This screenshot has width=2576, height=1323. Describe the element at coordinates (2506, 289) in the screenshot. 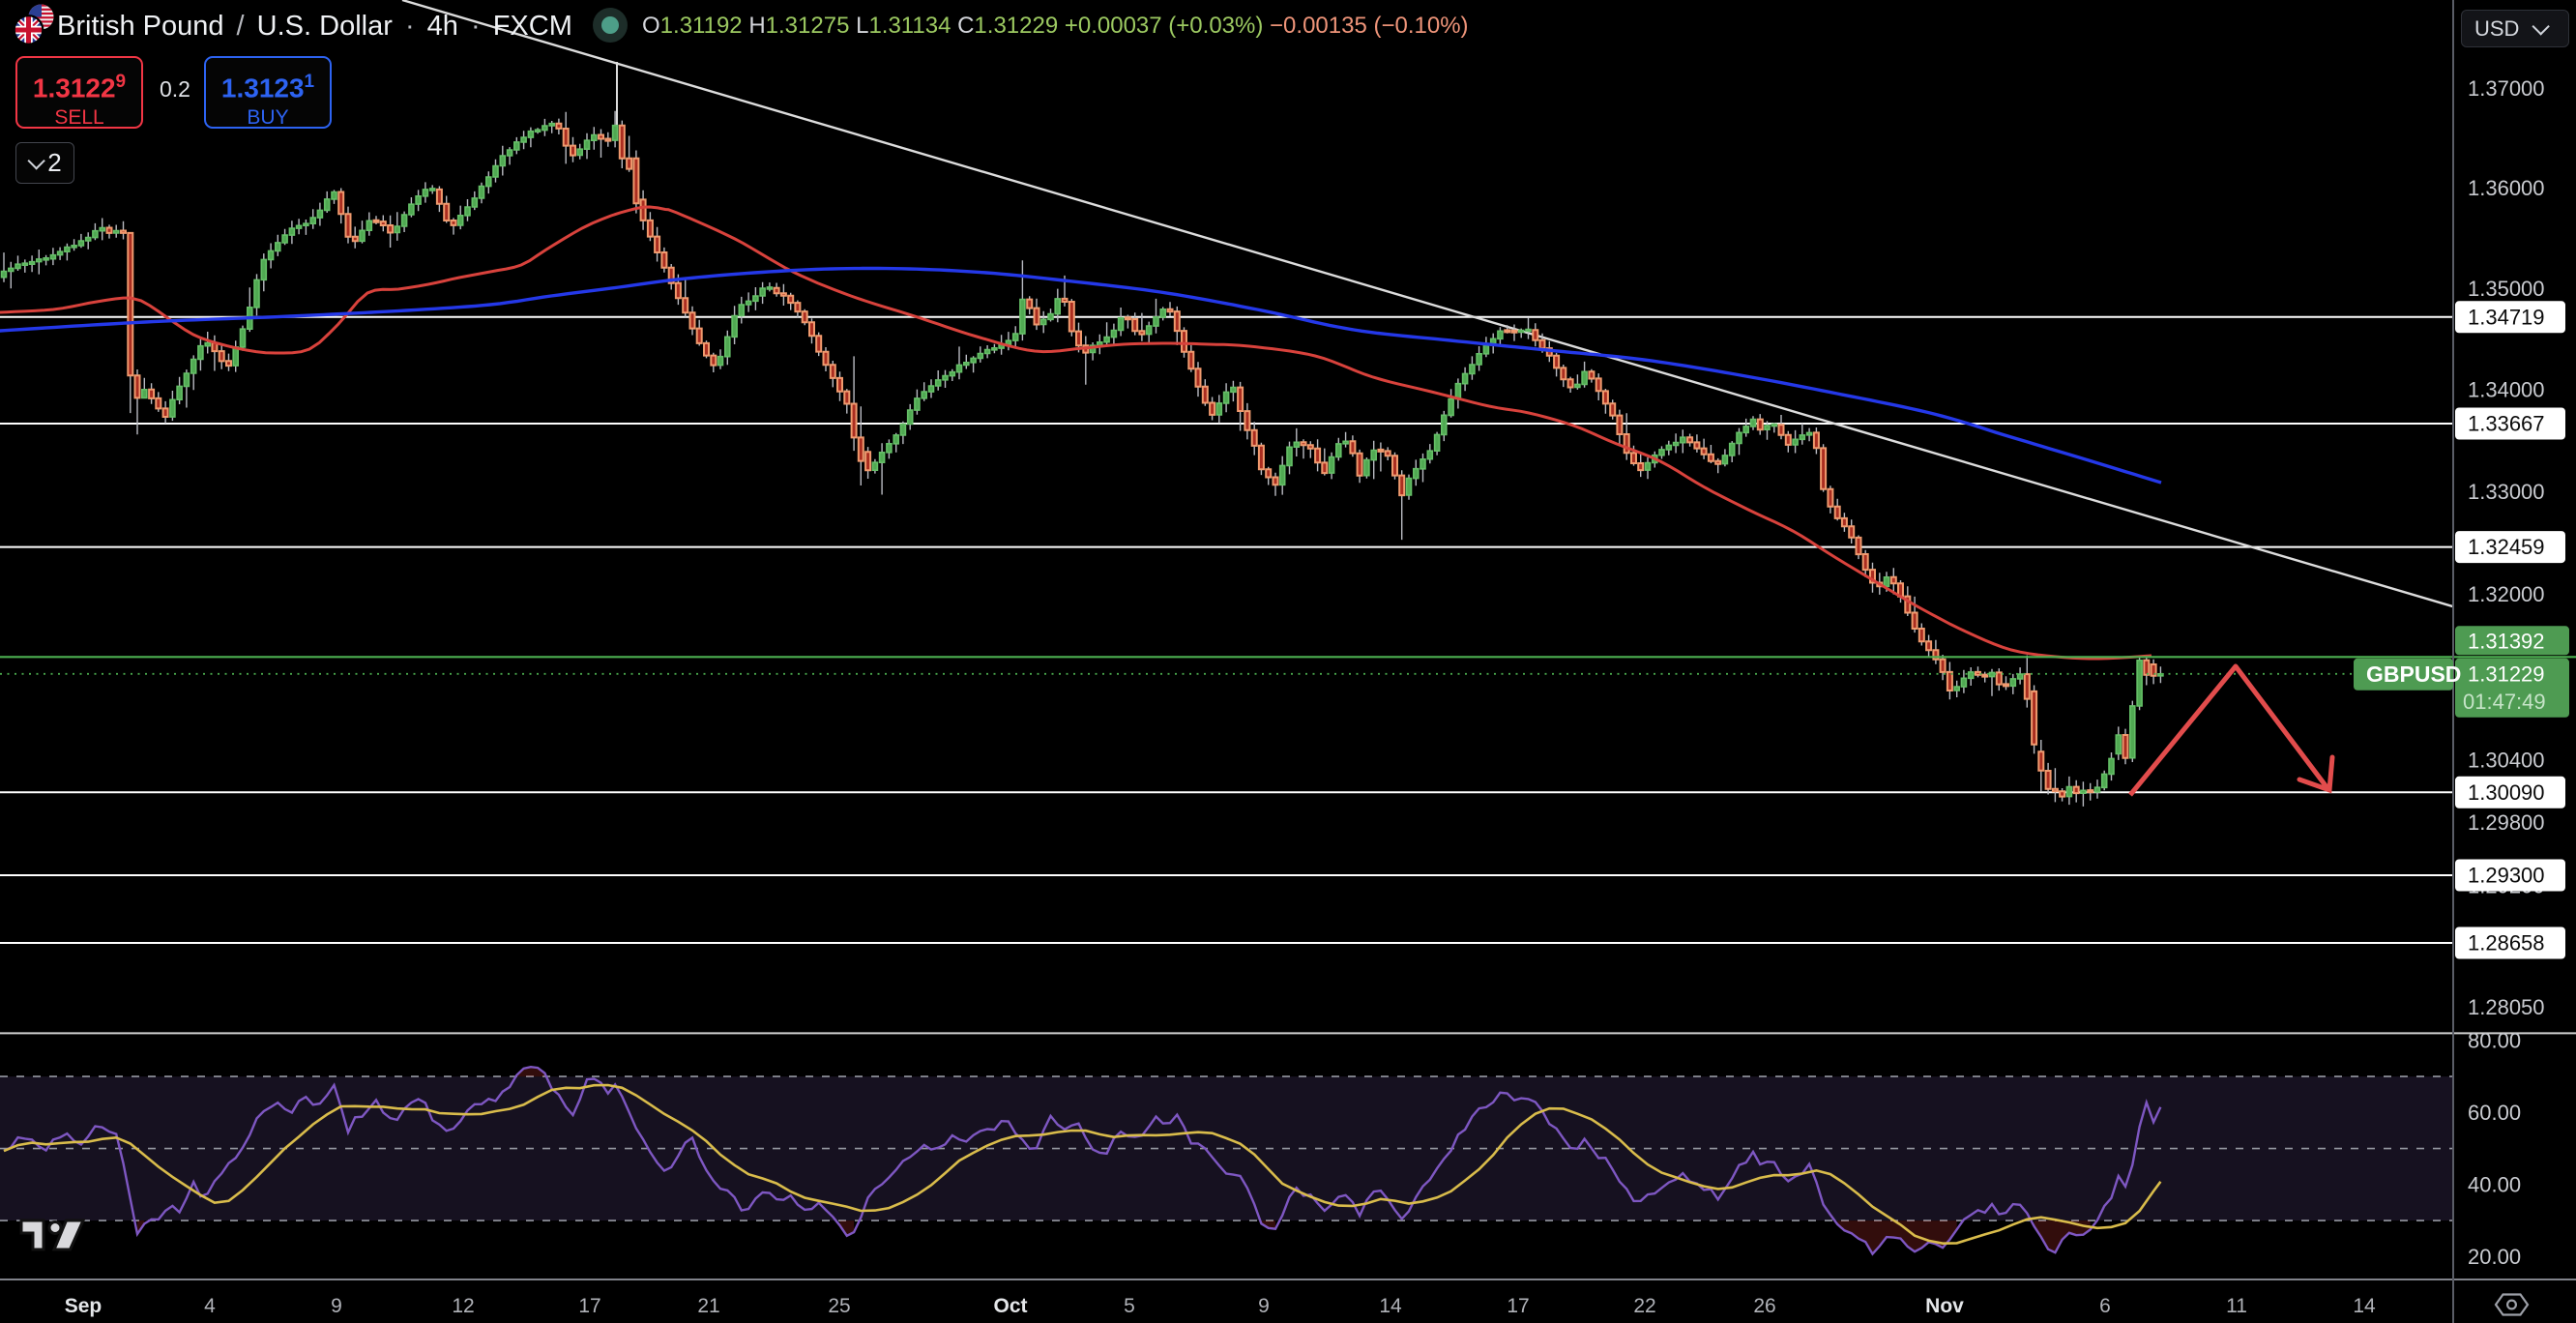

I see `svg-text: 1.35000` at that location.